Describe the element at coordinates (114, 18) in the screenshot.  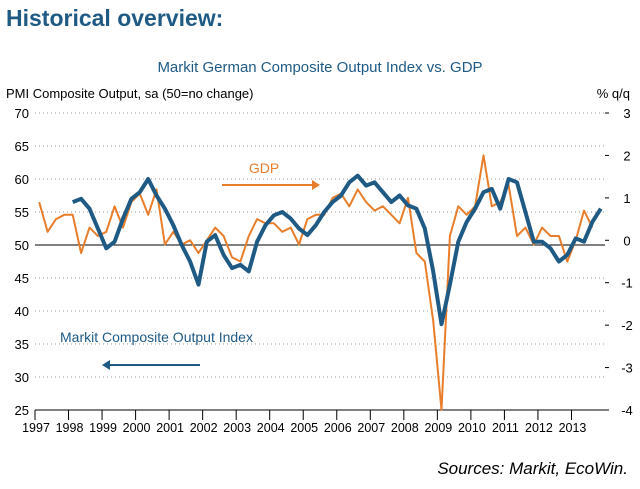
I see `page-title: Historical overview:` at that location.